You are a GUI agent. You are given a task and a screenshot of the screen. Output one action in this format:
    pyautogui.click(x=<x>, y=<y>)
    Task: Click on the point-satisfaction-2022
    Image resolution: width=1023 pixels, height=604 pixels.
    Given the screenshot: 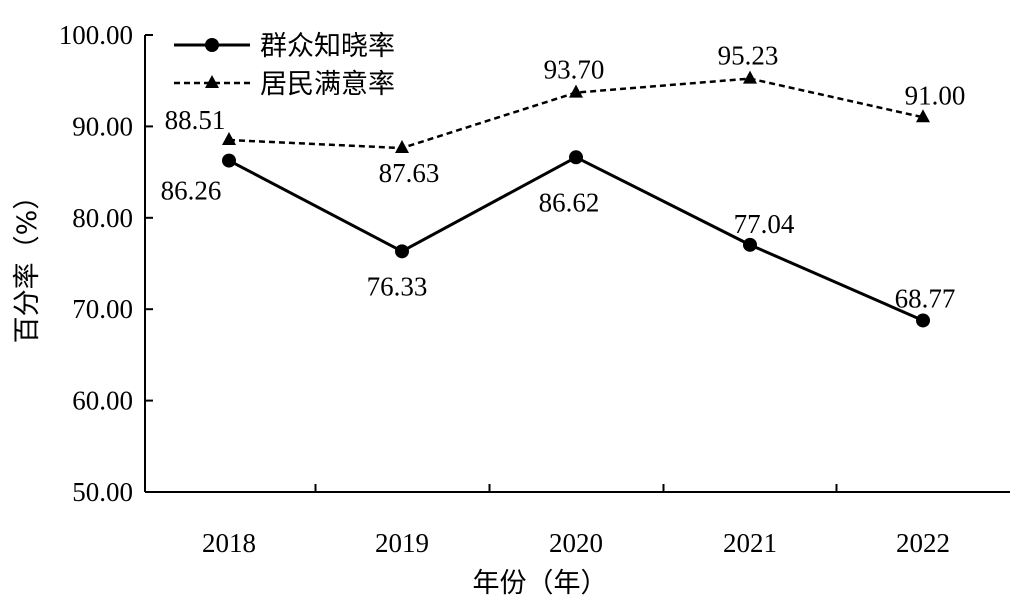 What is the action you would take?
    pyautogui.click(x=923, y=116)
    